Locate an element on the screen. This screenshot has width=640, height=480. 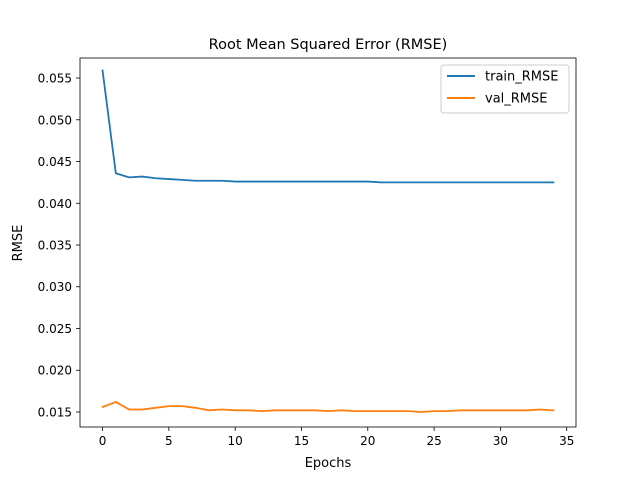
legend: train_RMSE val_RMSE is located at coordinates (505, 89).